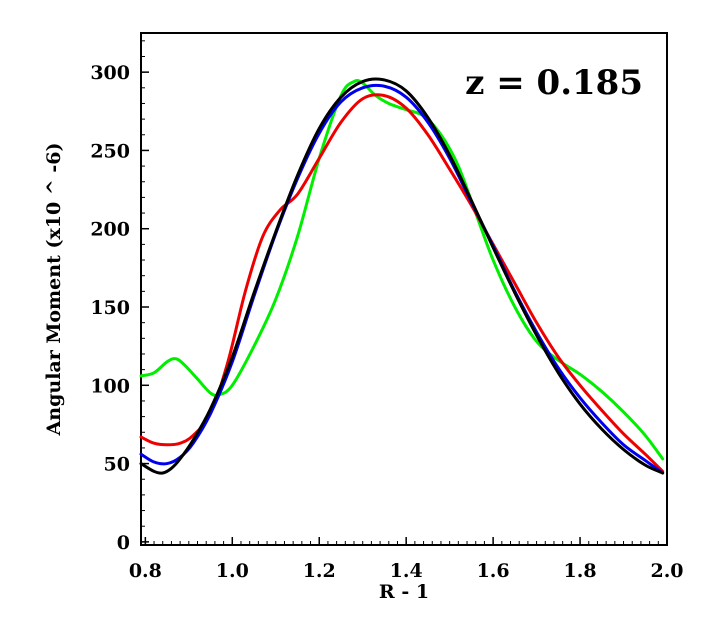 This screenshot has width=704, height=640. I want to click on x-tick-label: 1.0, so click(232, 571).